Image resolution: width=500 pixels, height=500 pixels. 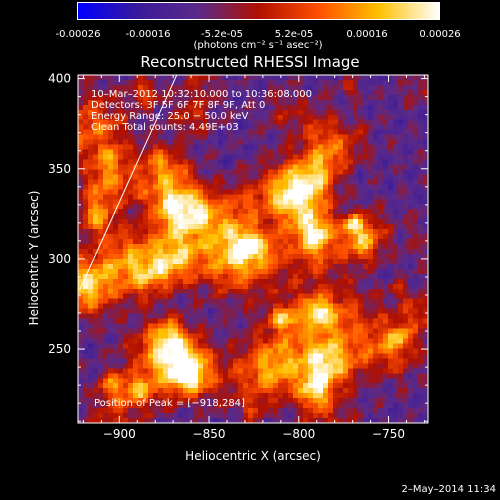 What do you see at coordinates (169, 403) in the screenshot?
I see `annotation-peak-position: Position of Peak = [−918,284]` at bounding box center [169, 403].